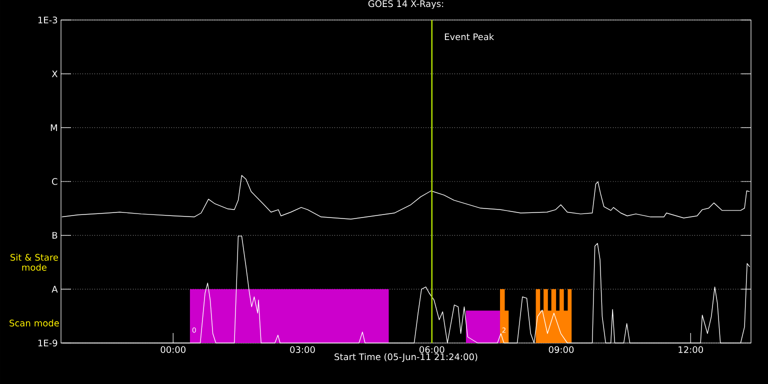 The image size is (768, 384). I want to click on text: Scan mode, so click(34, 323).